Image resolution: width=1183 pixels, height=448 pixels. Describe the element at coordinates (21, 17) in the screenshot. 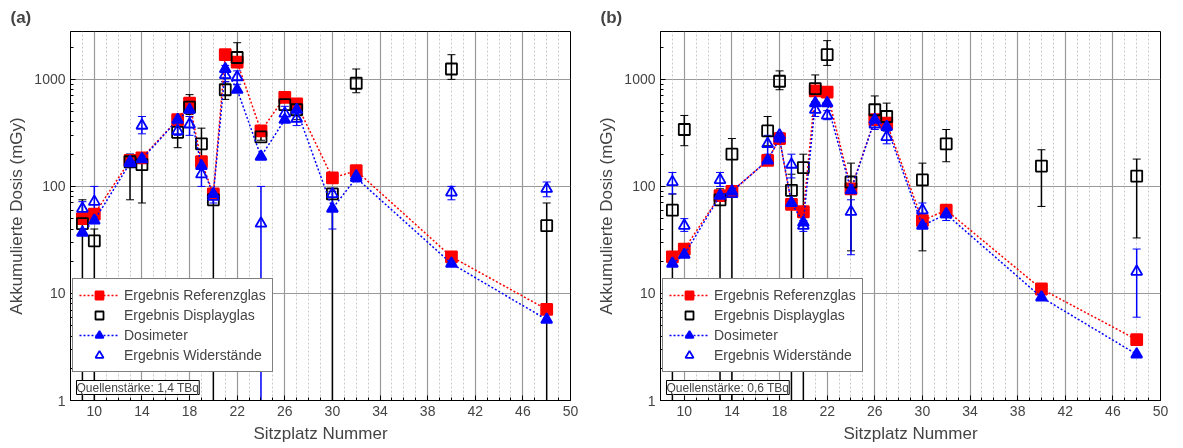

I see `chart-title: (a)` at that location.